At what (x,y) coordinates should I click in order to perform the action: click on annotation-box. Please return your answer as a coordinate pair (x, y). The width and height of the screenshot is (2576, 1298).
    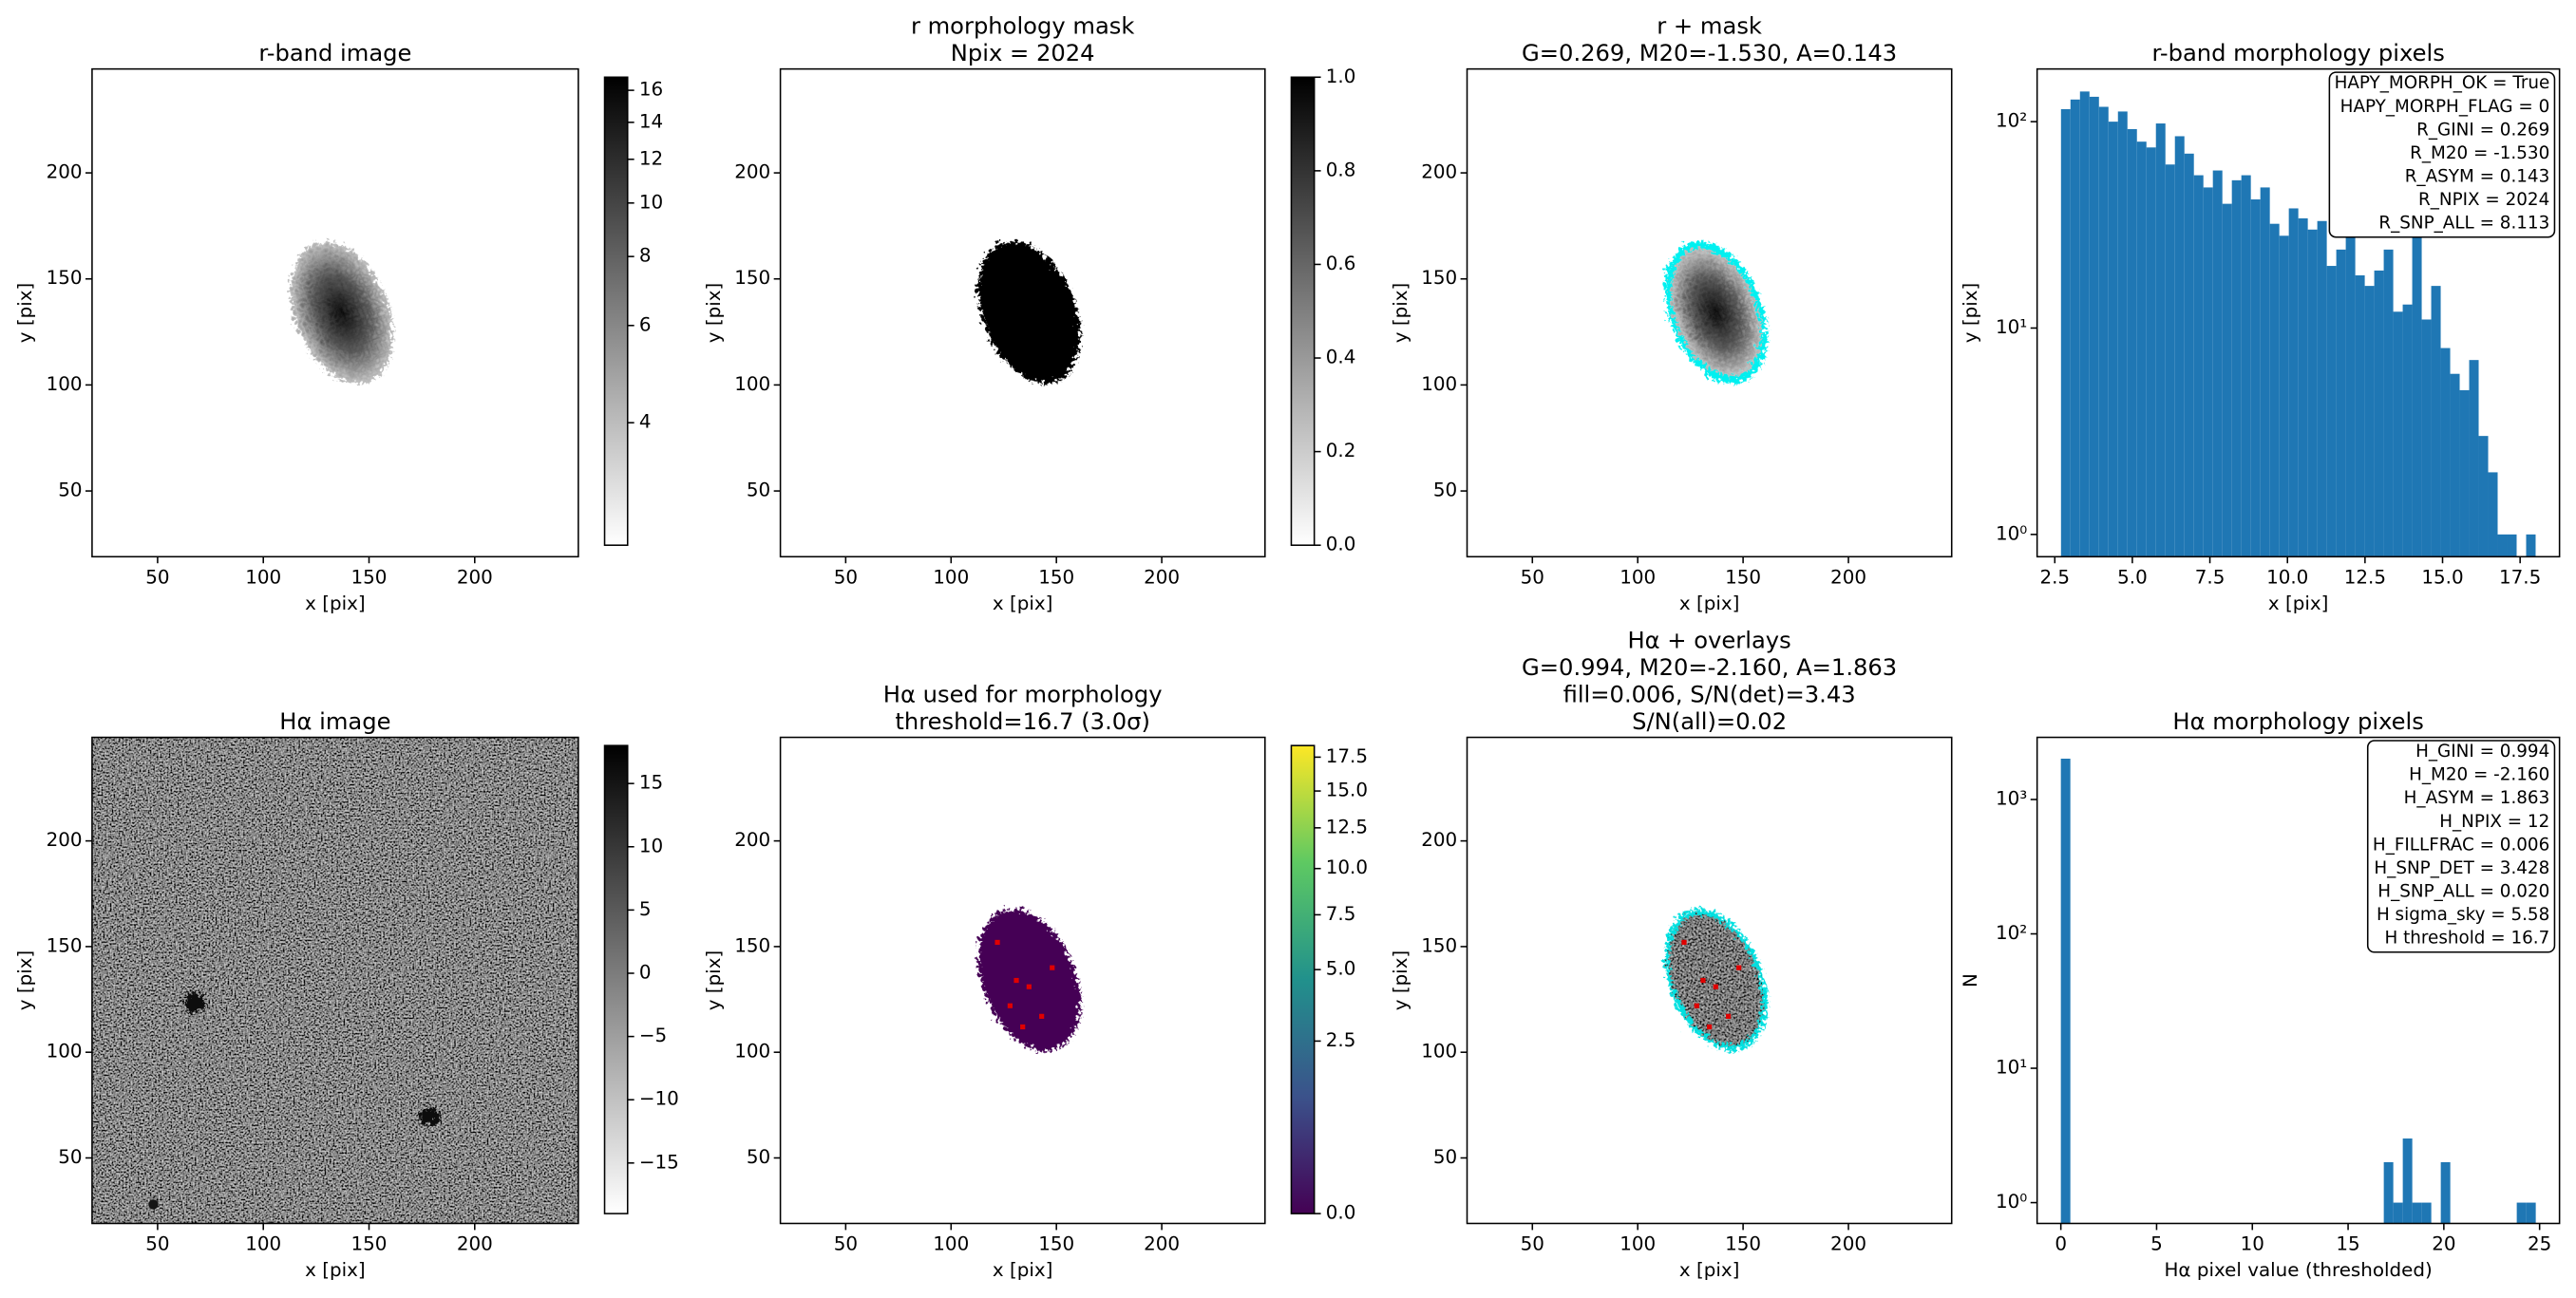
    Looking at the image, I should click on (2442, 154).